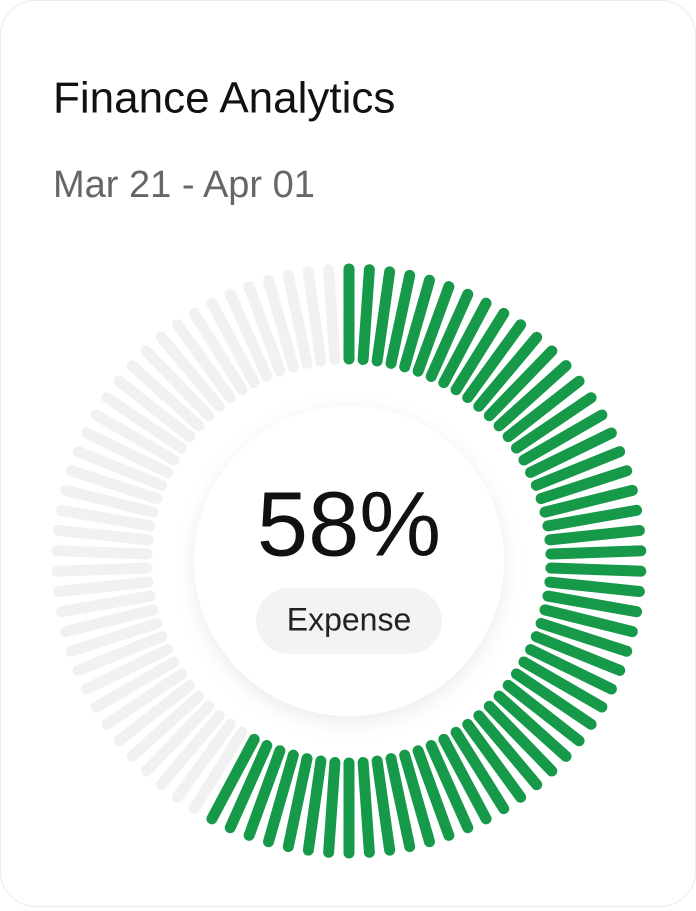 Image resolution: width=696 pixels, height=911 pixels. I want to click on chart-title: Finance Analytics, so click(224, 98).